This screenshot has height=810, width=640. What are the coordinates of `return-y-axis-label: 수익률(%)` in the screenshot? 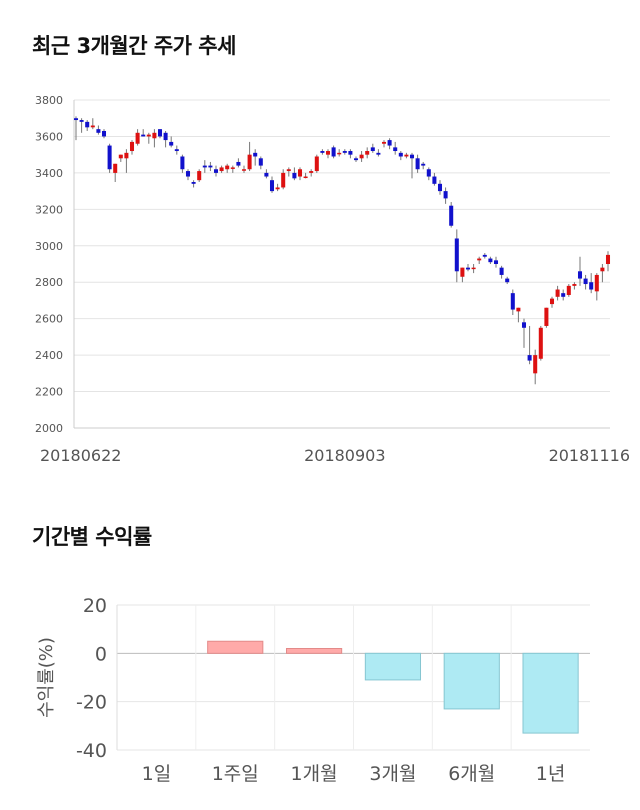 It's located at (46, 677).